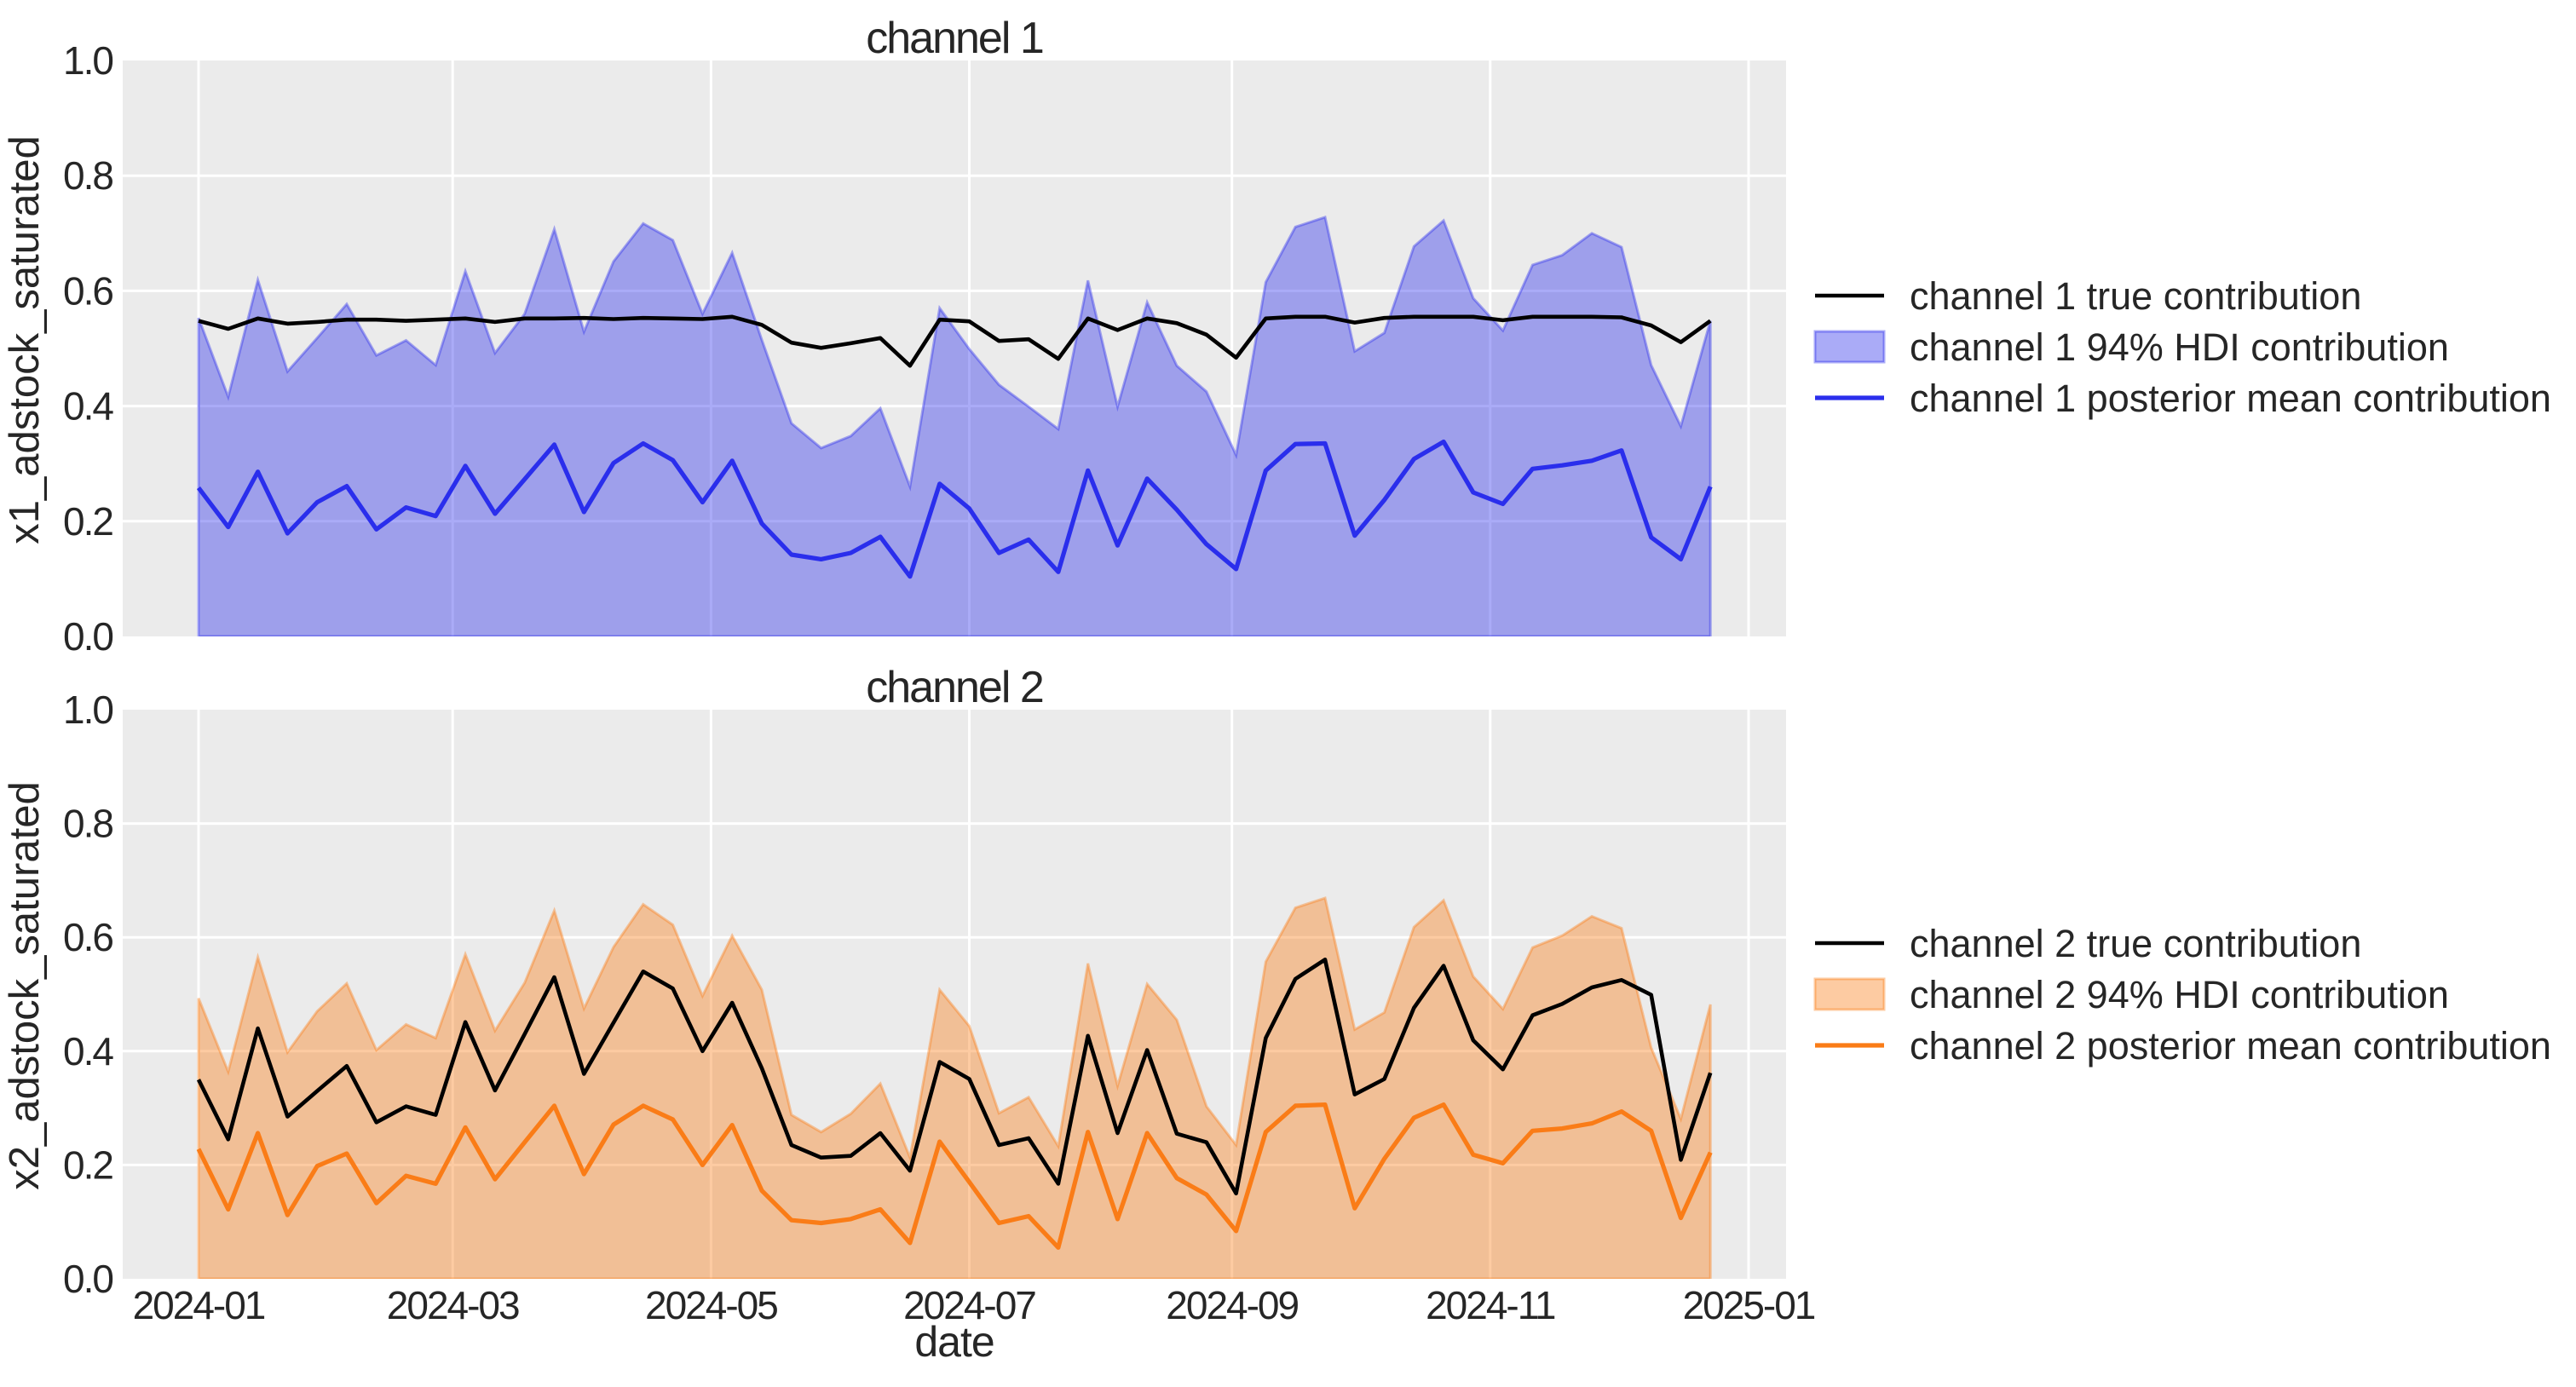 The height and width of the screenshot is (1387, 2576). I want to click on svg-text: channel 2 true contribution, so click(2135, 943).